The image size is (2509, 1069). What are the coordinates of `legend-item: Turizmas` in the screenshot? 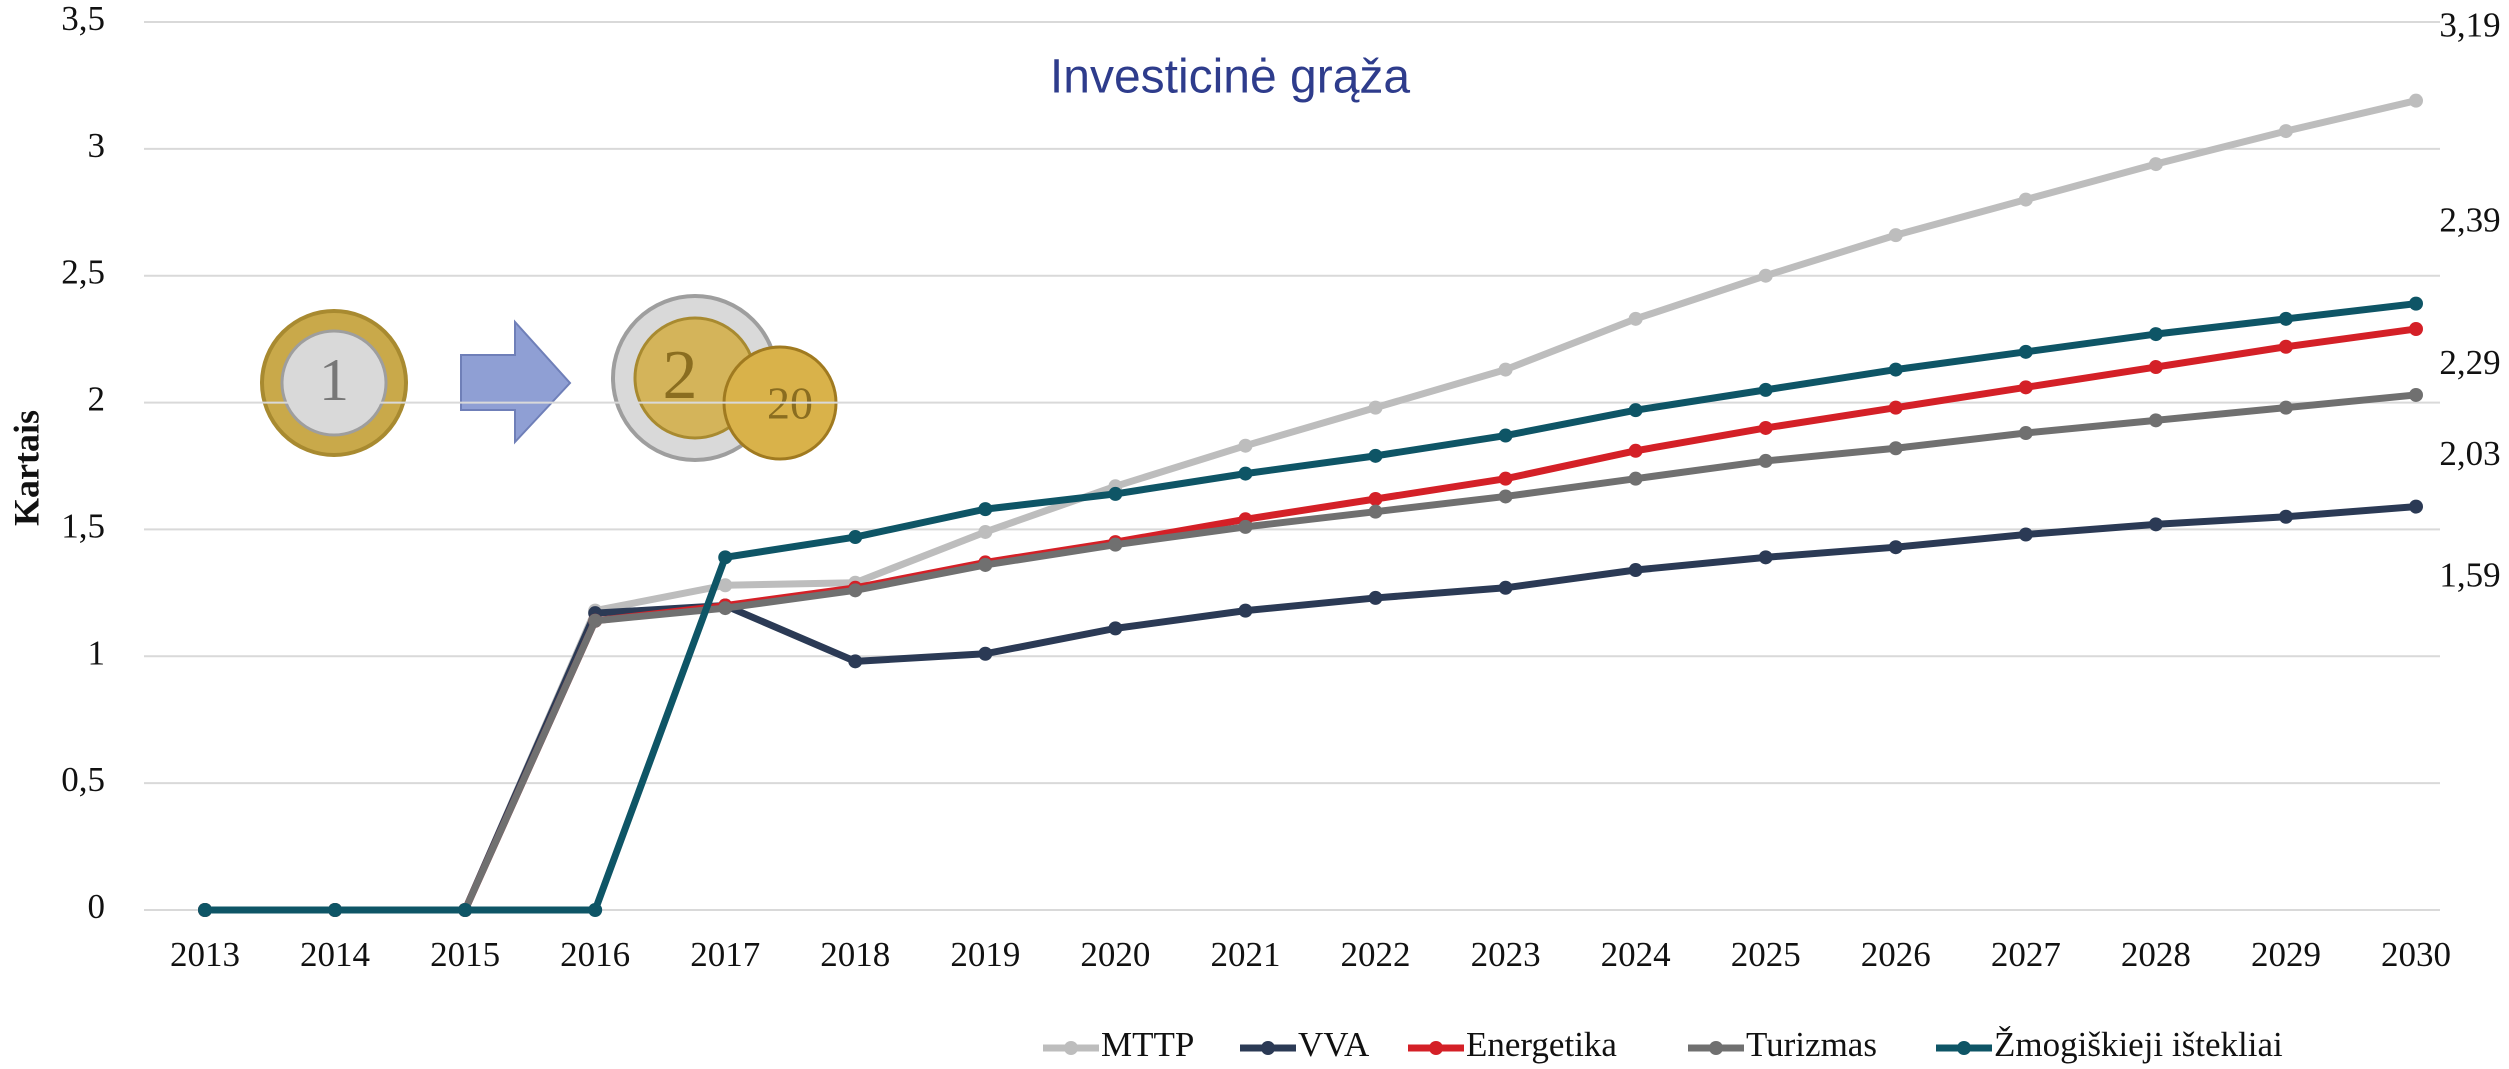 It's located at (1782, 1044).